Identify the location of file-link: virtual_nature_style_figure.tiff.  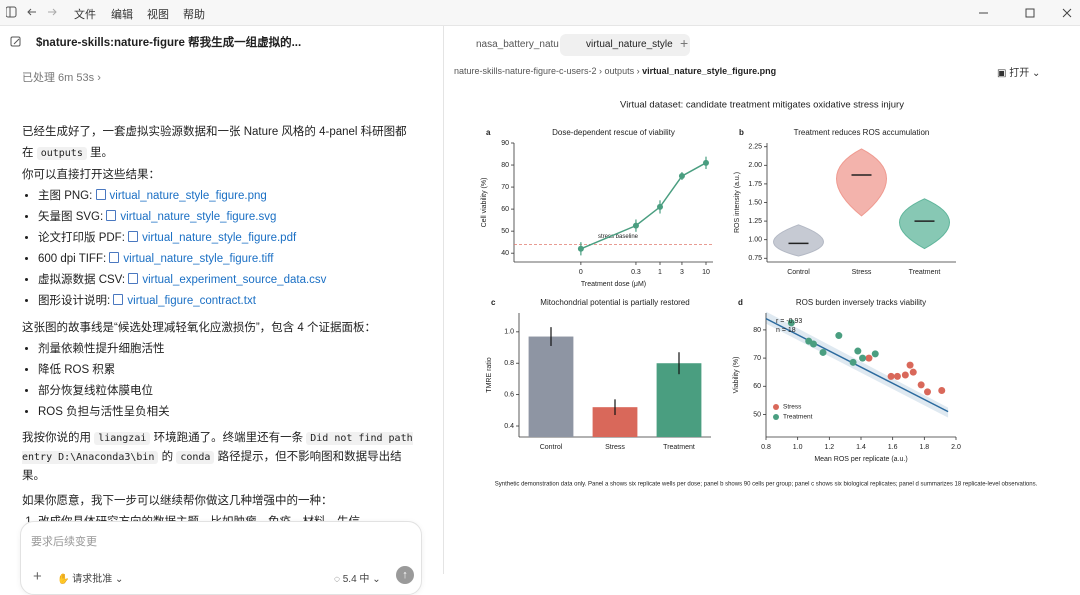
(198, 259).